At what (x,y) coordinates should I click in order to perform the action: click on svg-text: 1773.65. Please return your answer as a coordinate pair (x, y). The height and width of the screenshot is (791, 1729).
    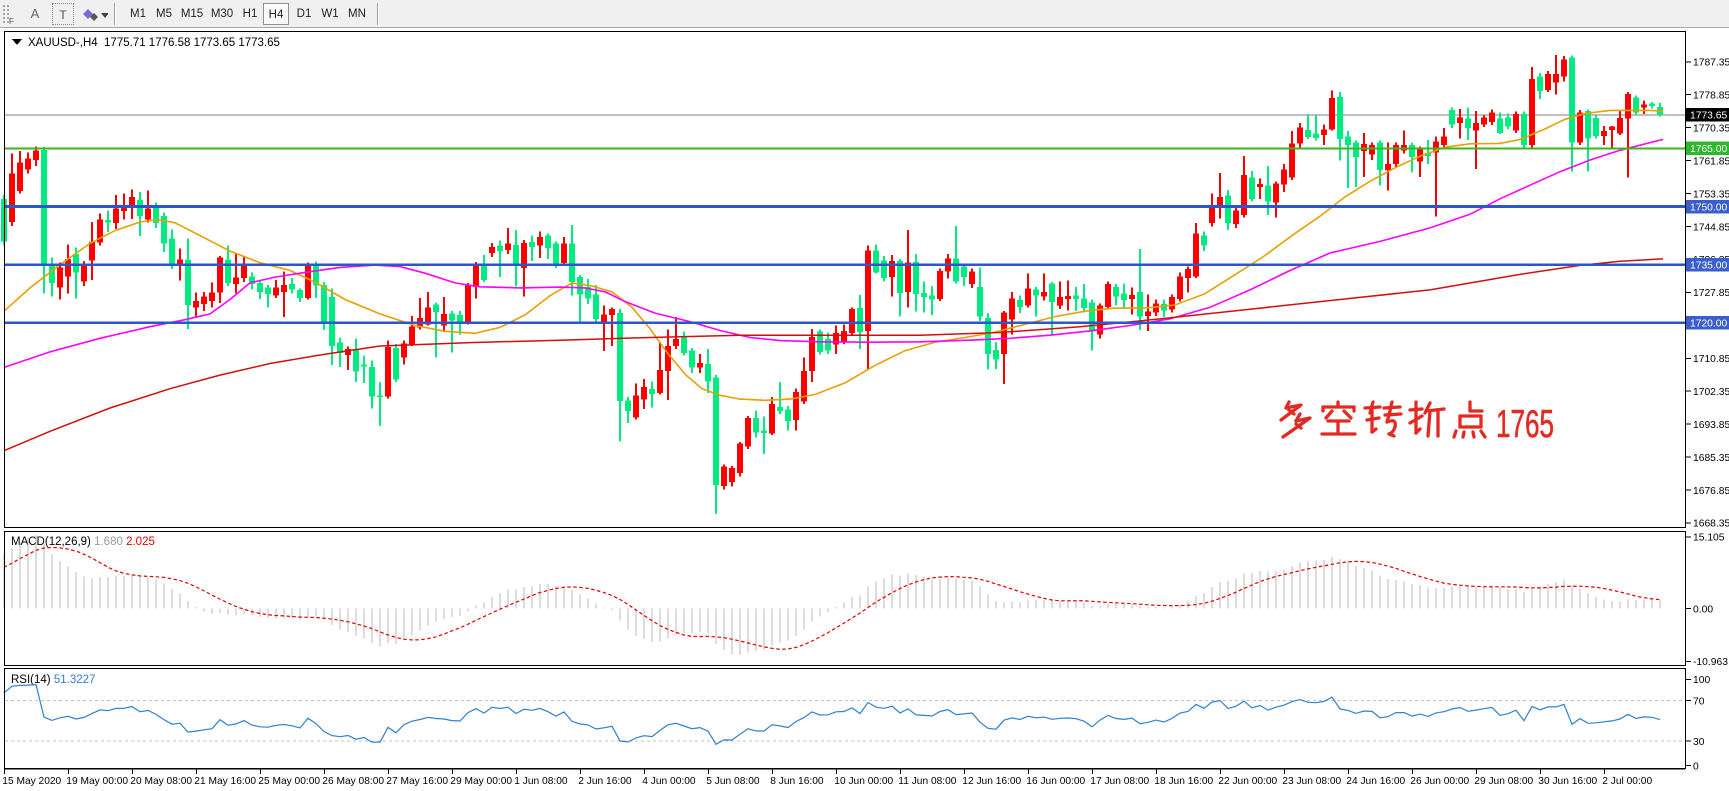
    Looking at the image, I should click on (1708, 116).